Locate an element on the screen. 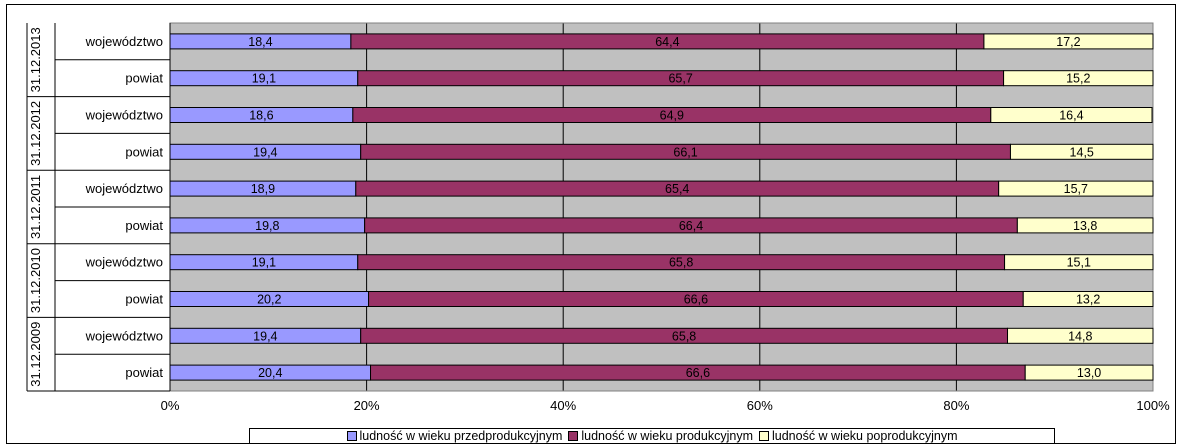 The width and height of the screenshot is (1181, 448). data-label: 18,4 is located at coordinates (260, 42).